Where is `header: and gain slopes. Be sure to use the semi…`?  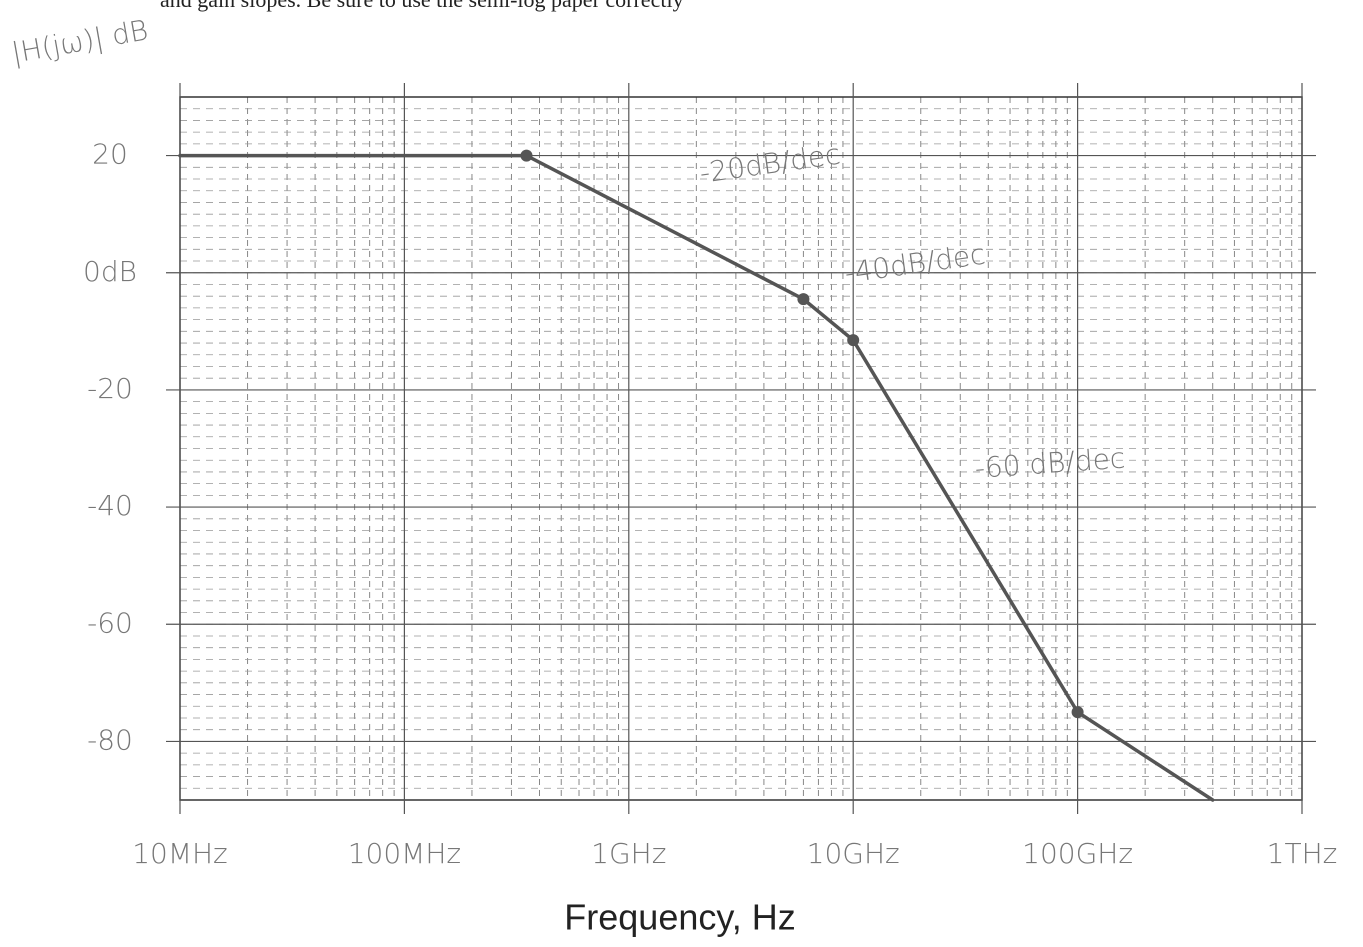 header: and gain slopes. Be sure to use the semi… is located at coordinates (422, 6).